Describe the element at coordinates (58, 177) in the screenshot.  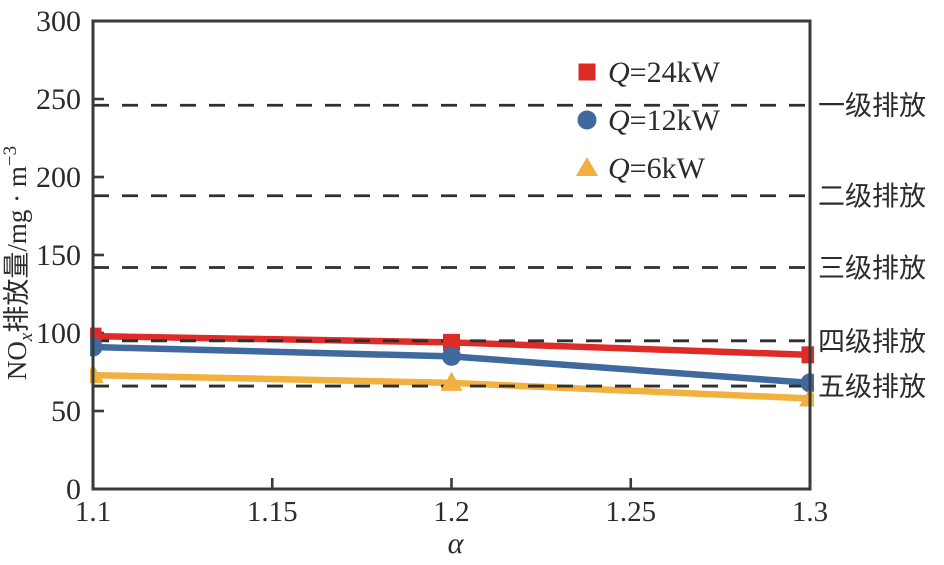
I see `y-axis-tick-label: 200` at that location.